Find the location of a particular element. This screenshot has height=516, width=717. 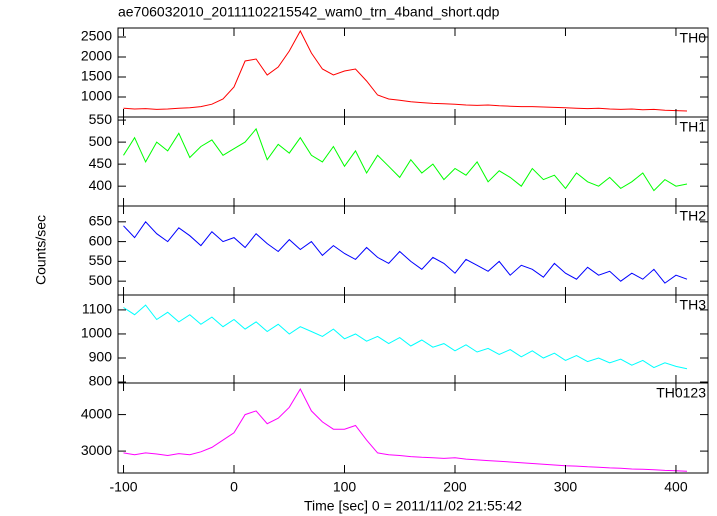

y-tick-label: 600 is located at coordinates (101, 240).